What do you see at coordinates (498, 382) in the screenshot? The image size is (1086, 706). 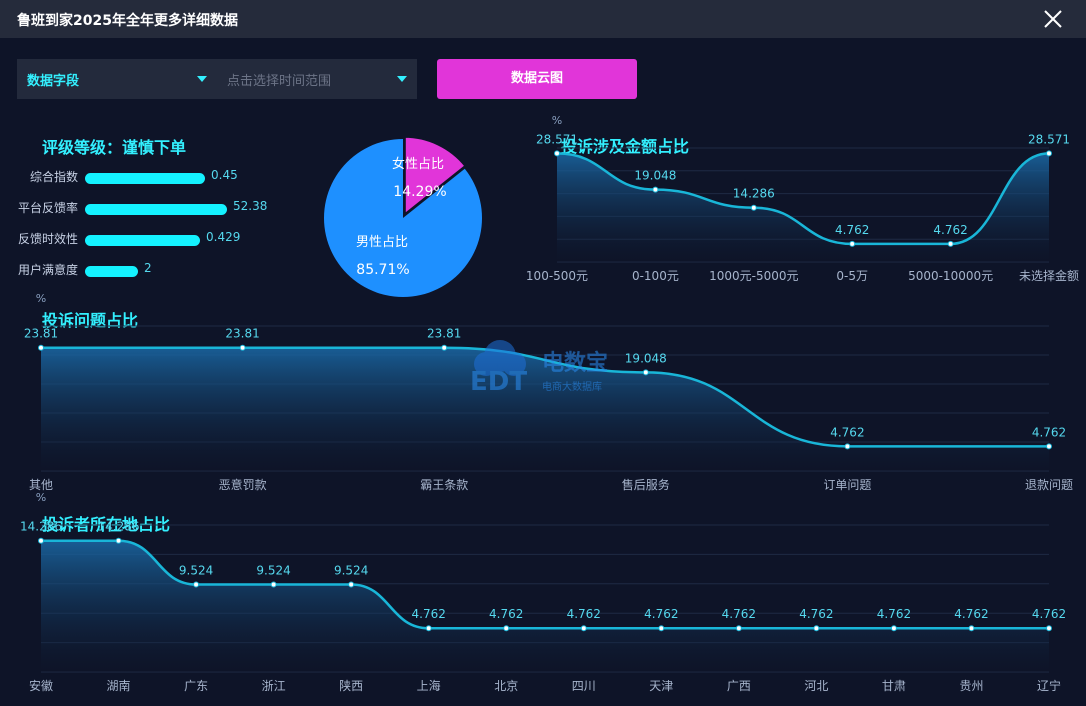 I see `watermark-logo-text: EDT` at bounding box center [498, 382].